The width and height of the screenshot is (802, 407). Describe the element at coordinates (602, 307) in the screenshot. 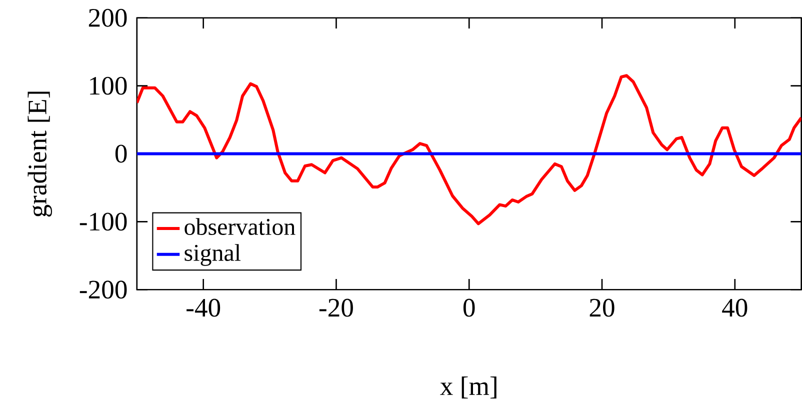

I see `x-tick-label: 20` at that location.